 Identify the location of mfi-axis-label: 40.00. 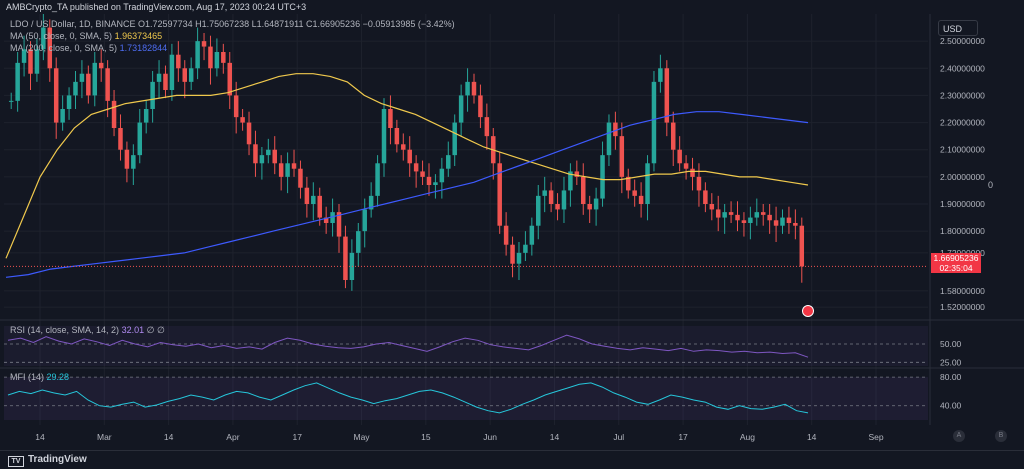
(951, 406).